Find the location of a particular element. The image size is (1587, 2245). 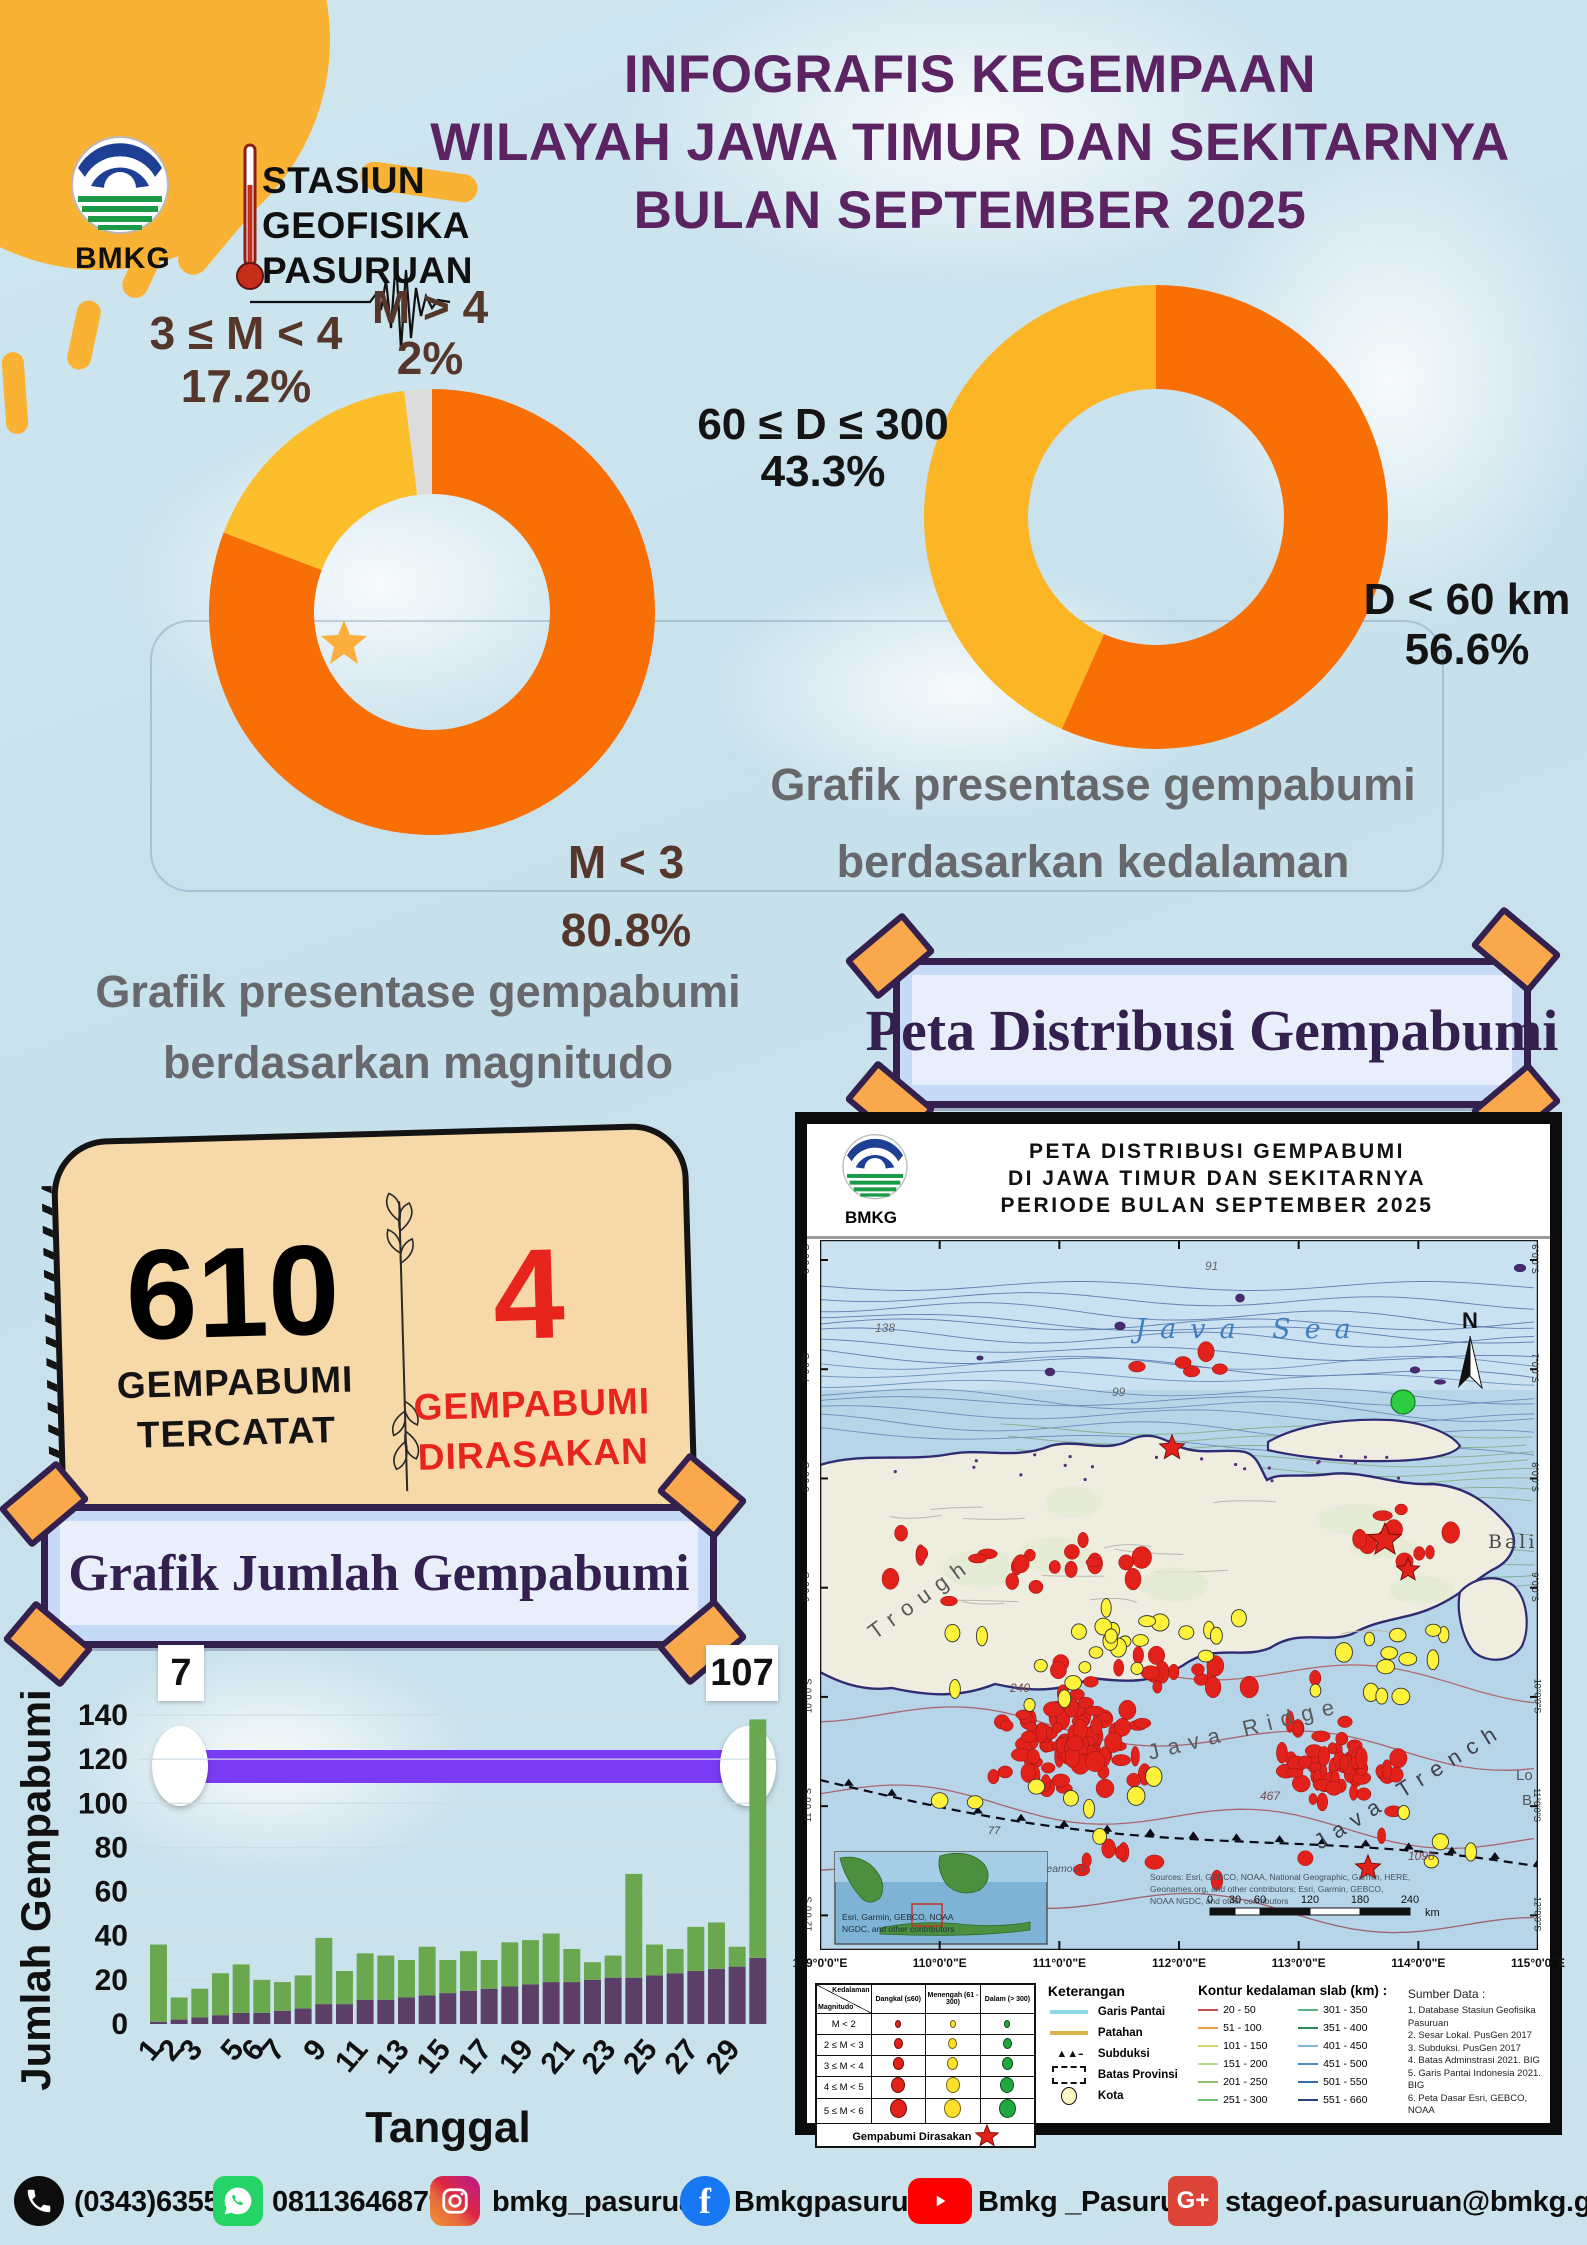

banner-title: Peta Distribusi Gempabumi is located at coordinates (1212, 1030).